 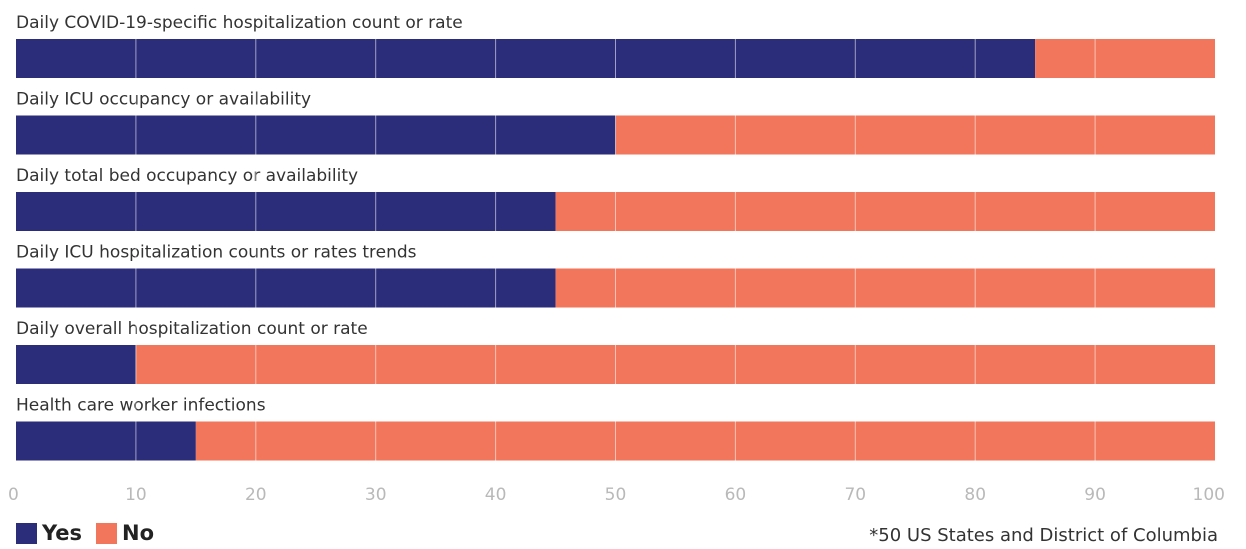 What do you see at coordinates (1043, 535) in the screenshot?
I see `footnote: *50 US States and District of Columbia` at bounding box center [1043, 535].